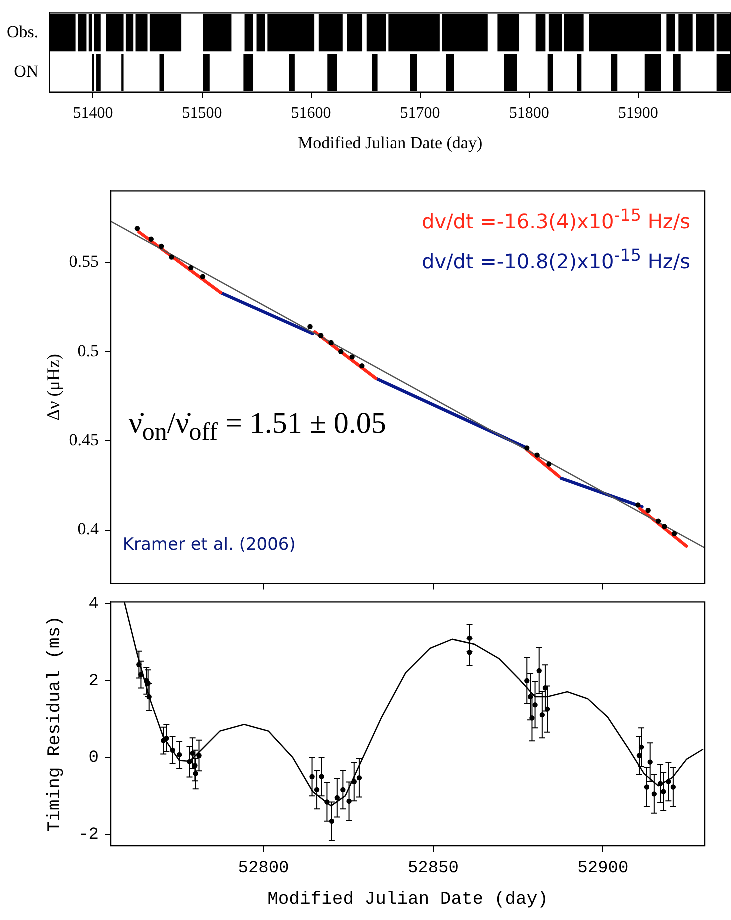  Describe the element at coordinates (209, 544) in the screenshot. I see `annotation: Kramer et al. (2006)` at that location.